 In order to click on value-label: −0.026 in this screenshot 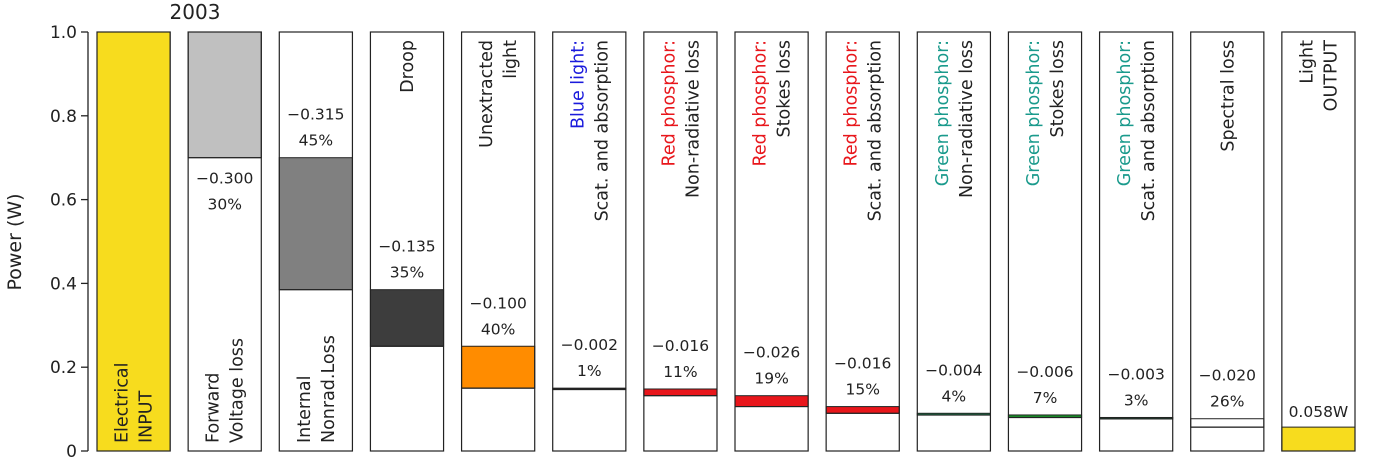, I will do `click(771, 353)`.